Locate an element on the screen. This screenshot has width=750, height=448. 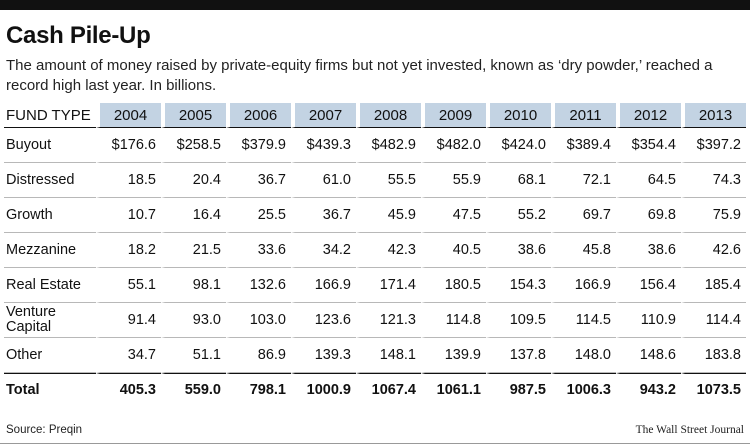
value-cell: 47.5 is located at coordinates (453, 215).